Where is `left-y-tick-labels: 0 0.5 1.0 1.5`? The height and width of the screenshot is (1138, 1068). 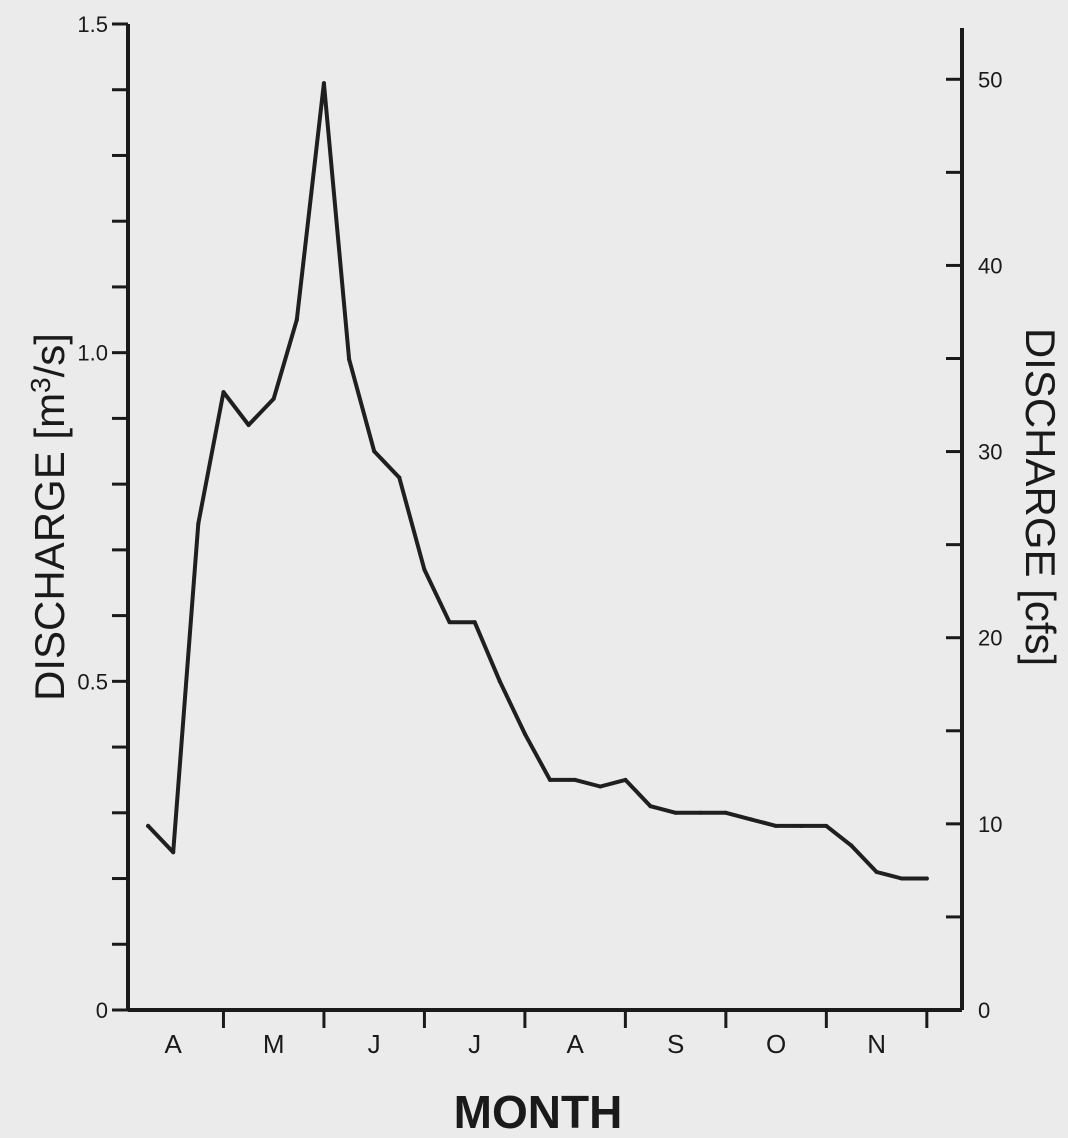 left-y-tick-labels: 0 0.5 1.0 1.5 is located at coordinates (92, 517).